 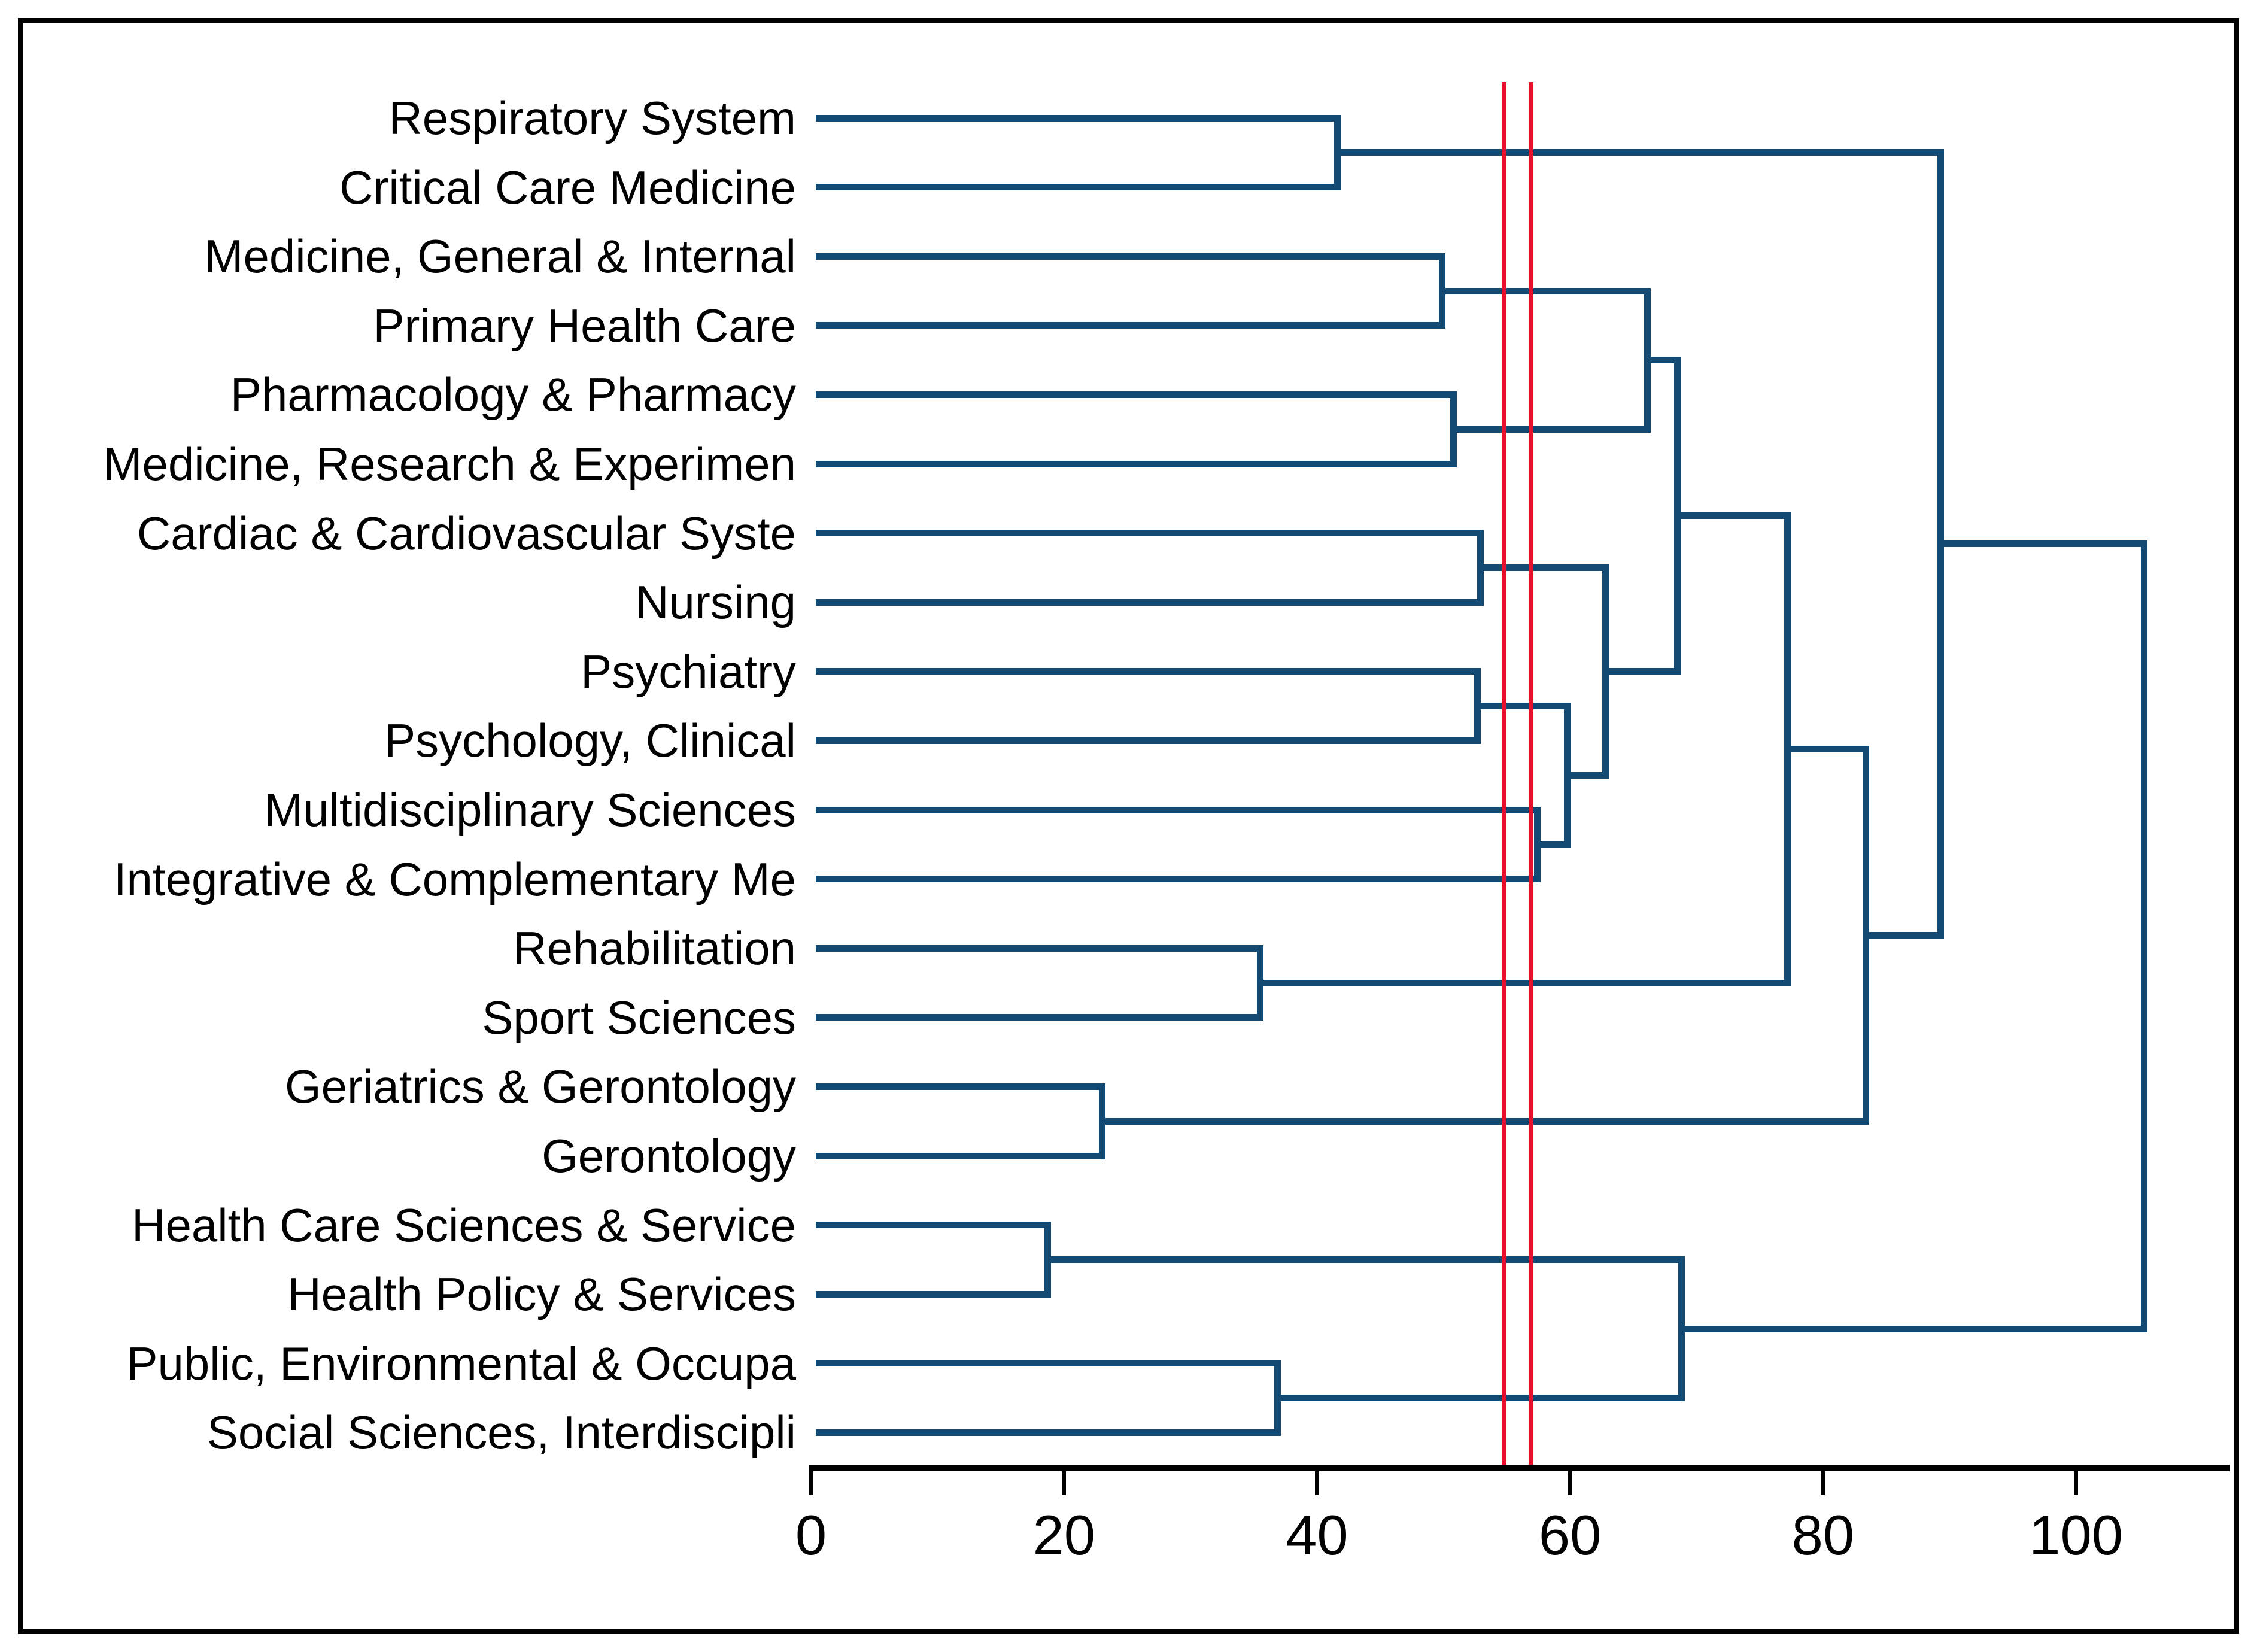 I want to click on leaf-label: Nursing, so click(x=715, y=602).